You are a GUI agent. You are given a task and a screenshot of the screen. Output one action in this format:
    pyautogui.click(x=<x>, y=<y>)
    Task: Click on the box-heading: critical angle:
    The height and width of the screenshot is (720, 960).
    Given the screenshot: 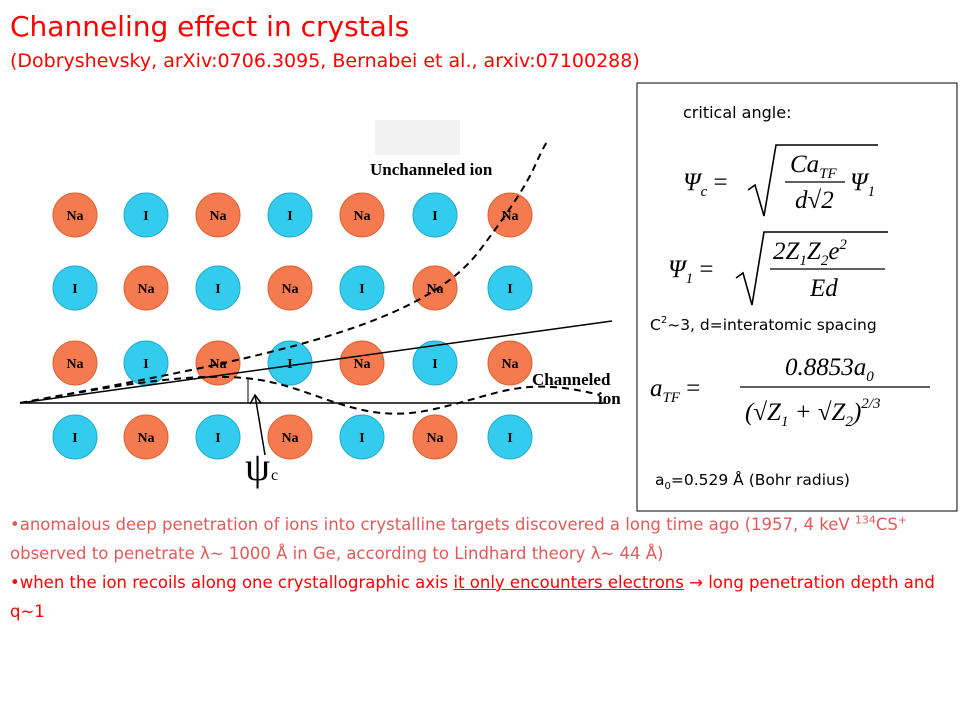 What is the action you would take?
    pyautogui.click(x=737, y=112)
    